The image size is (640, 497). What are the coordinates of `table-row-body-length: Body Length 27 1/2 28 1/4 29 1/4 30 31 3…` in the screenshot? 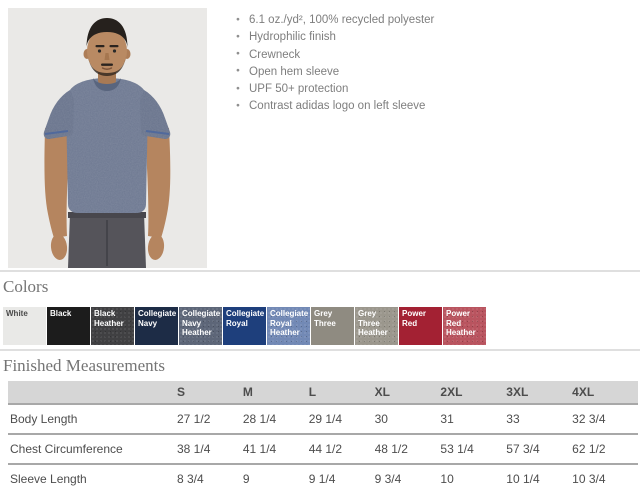 It's located at (323, 420).